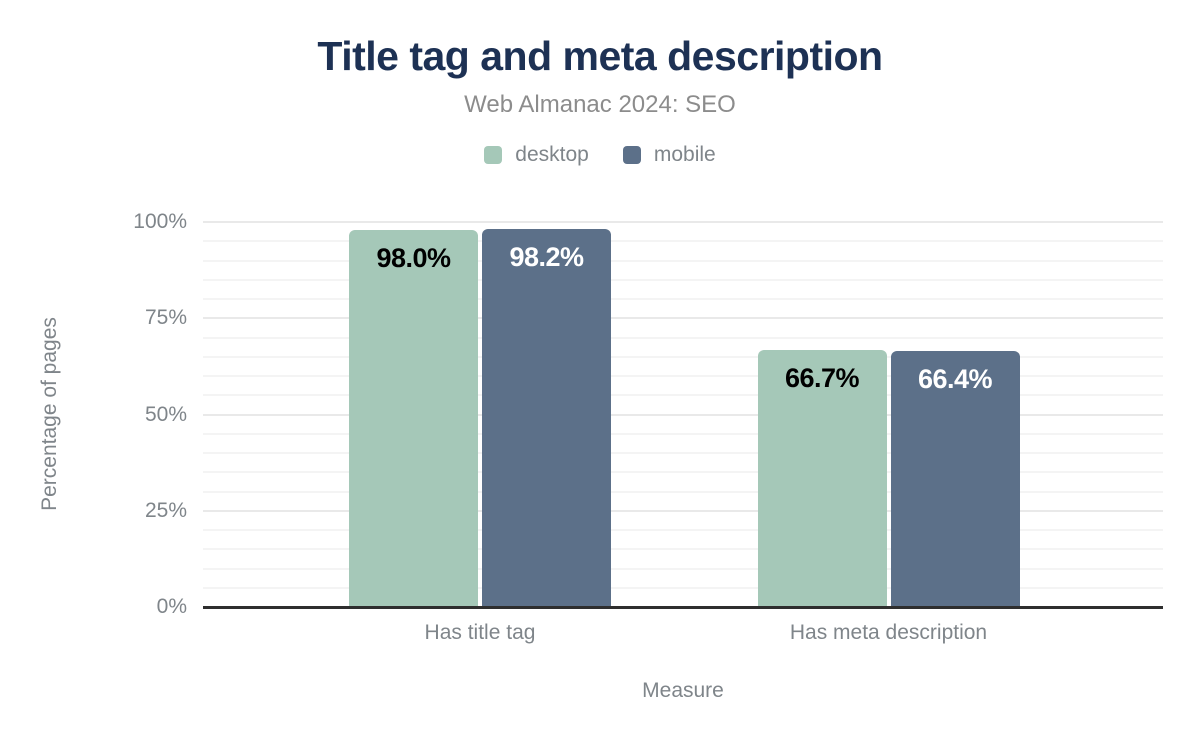  Describe the element at coordinates (165, 510) in the screenshot. I see `y-tick-label: 25%` at that location.